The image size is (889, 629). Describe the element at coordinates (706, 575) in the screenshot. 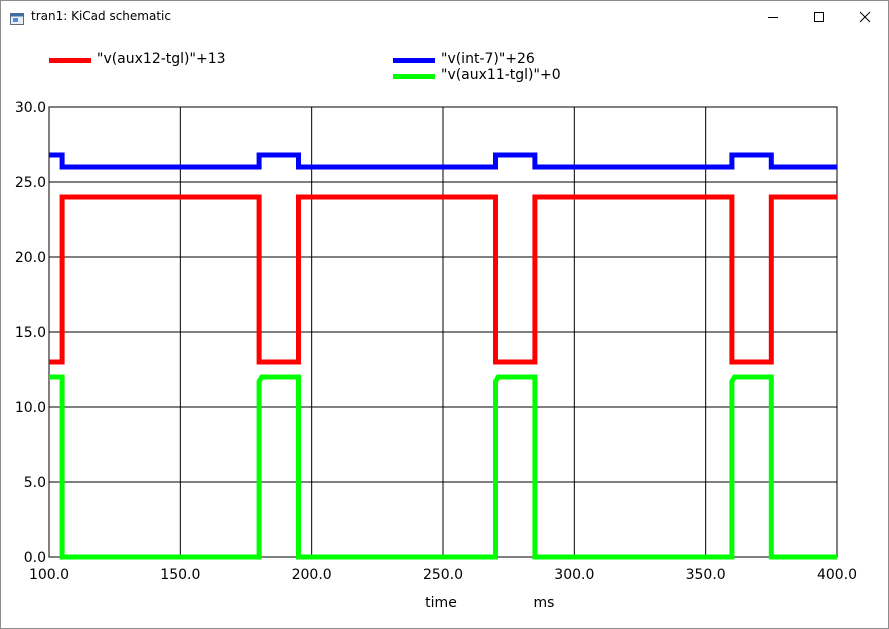

I see `x-tick-label: 350.0` at that location.